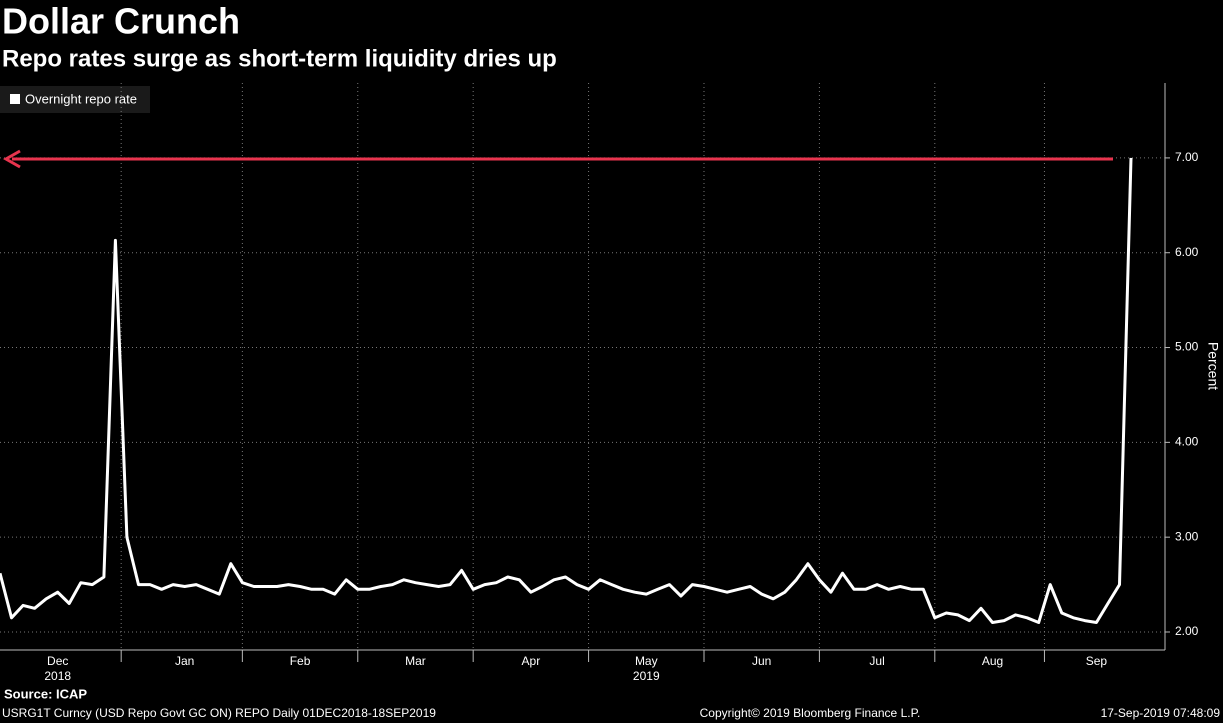 The height and width of the screenshot is (723, 1223). Describe the element at coordinates (646, 676) in the screenshot. I see `x-year-label: 2019` at that location.